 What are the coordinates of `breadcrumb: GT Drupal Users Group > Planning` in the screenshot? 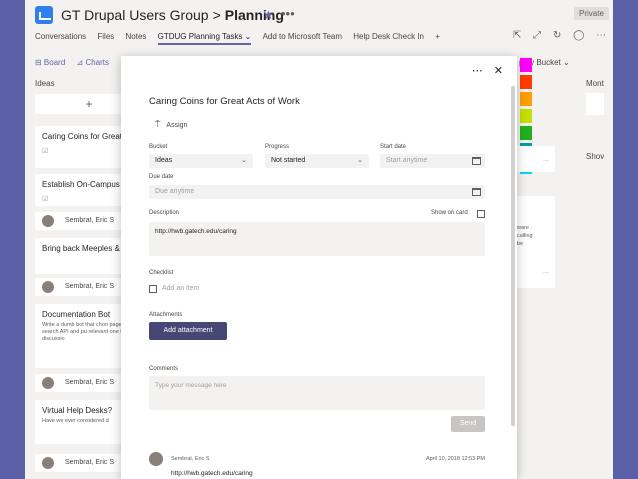 It's located at (172, 15).